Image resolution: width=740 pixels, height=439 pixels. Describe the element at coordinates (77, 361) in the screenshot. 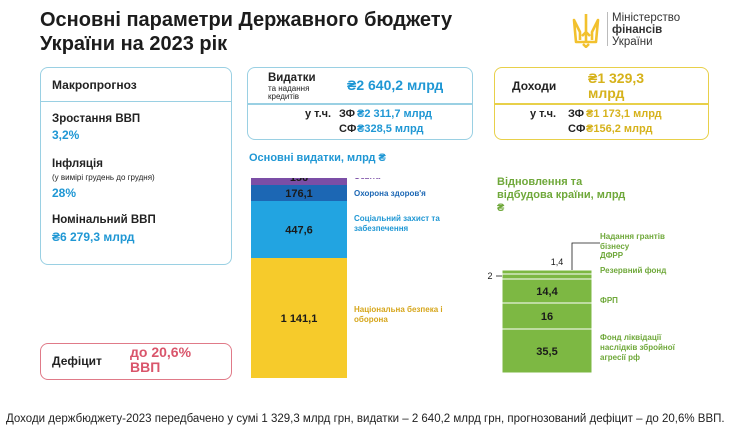

I see `deficit-label: Дефіцит` at that location.